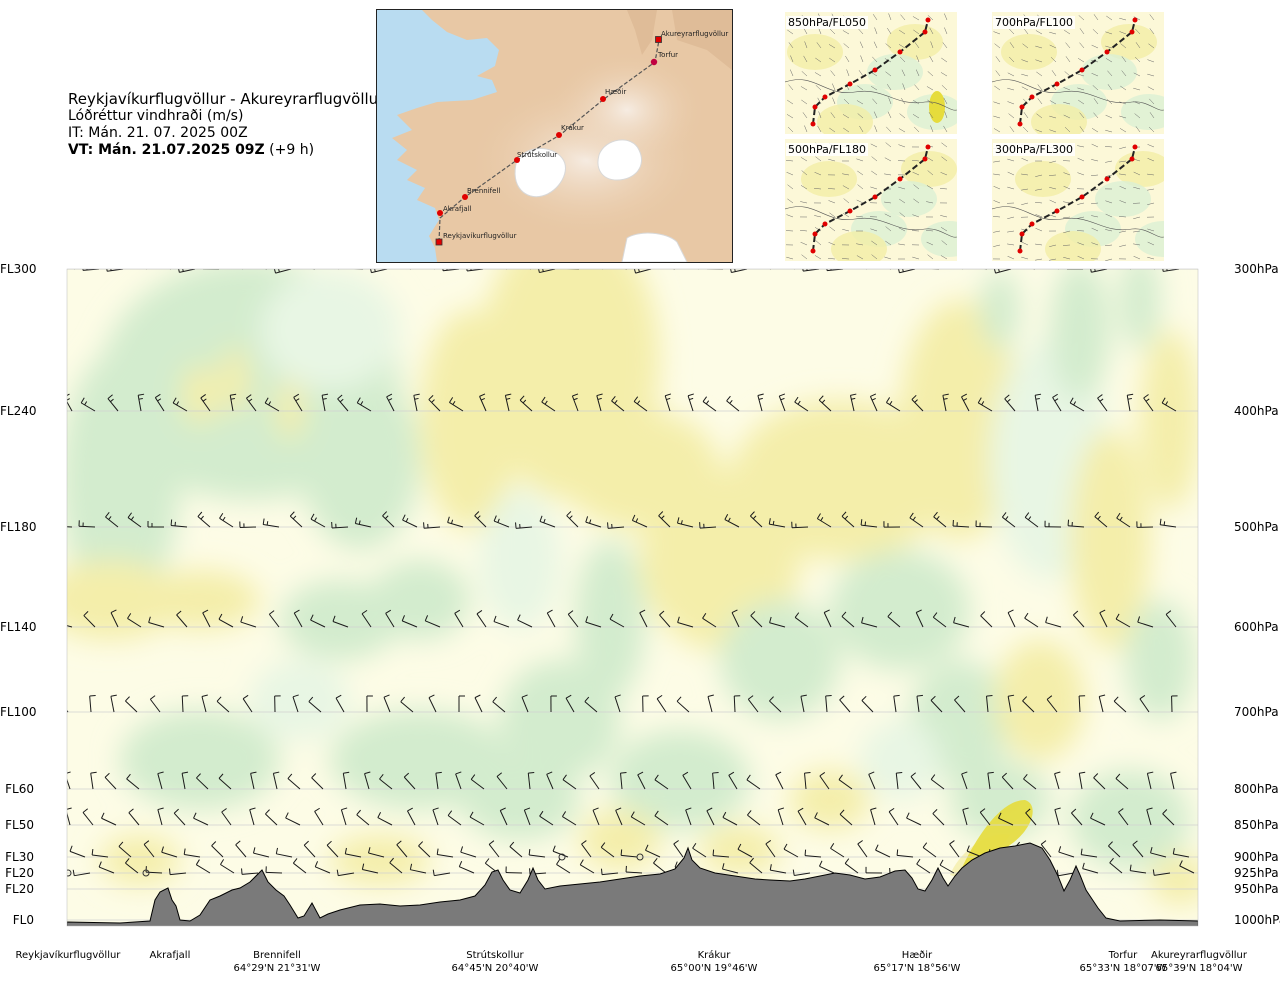  I want to click on station-label: Hæðir 65°17'N 18°56'W, so click(917, 962).